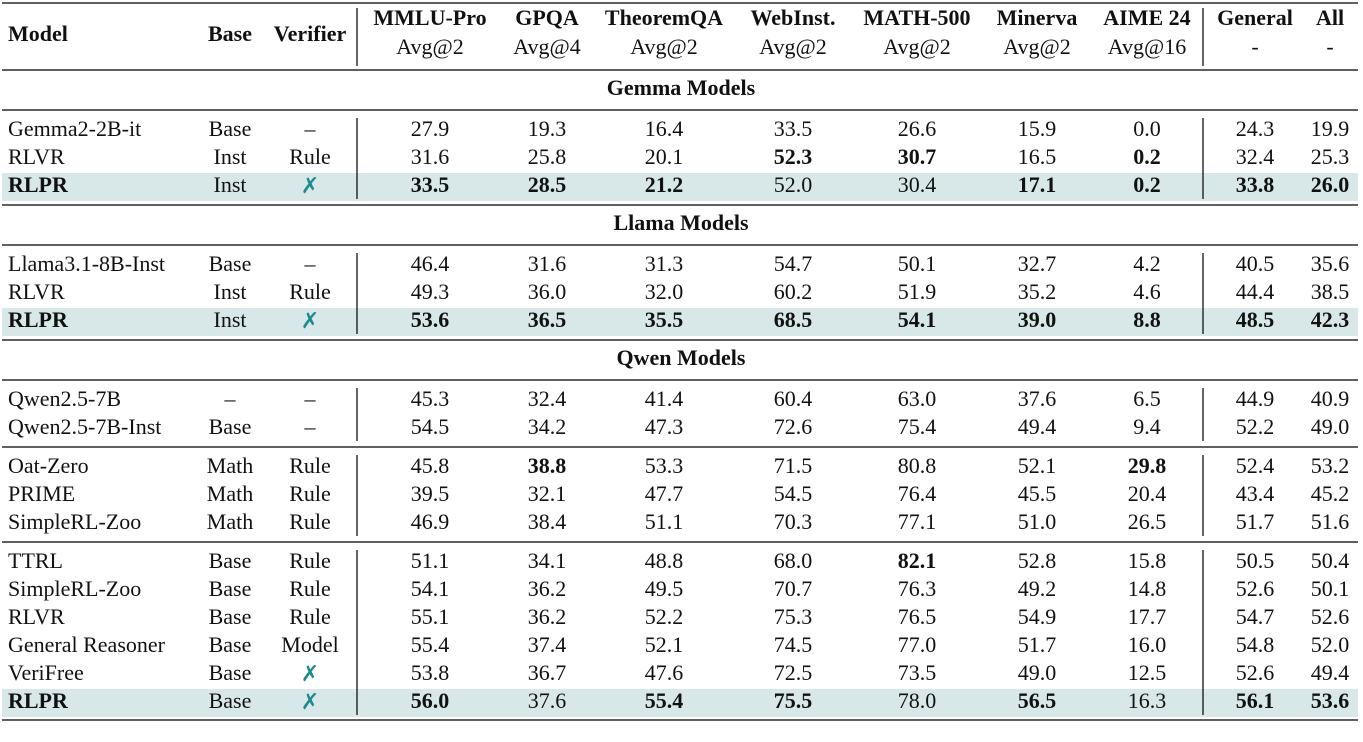  I want to click on cell: 37.6, so click(1037, 398).